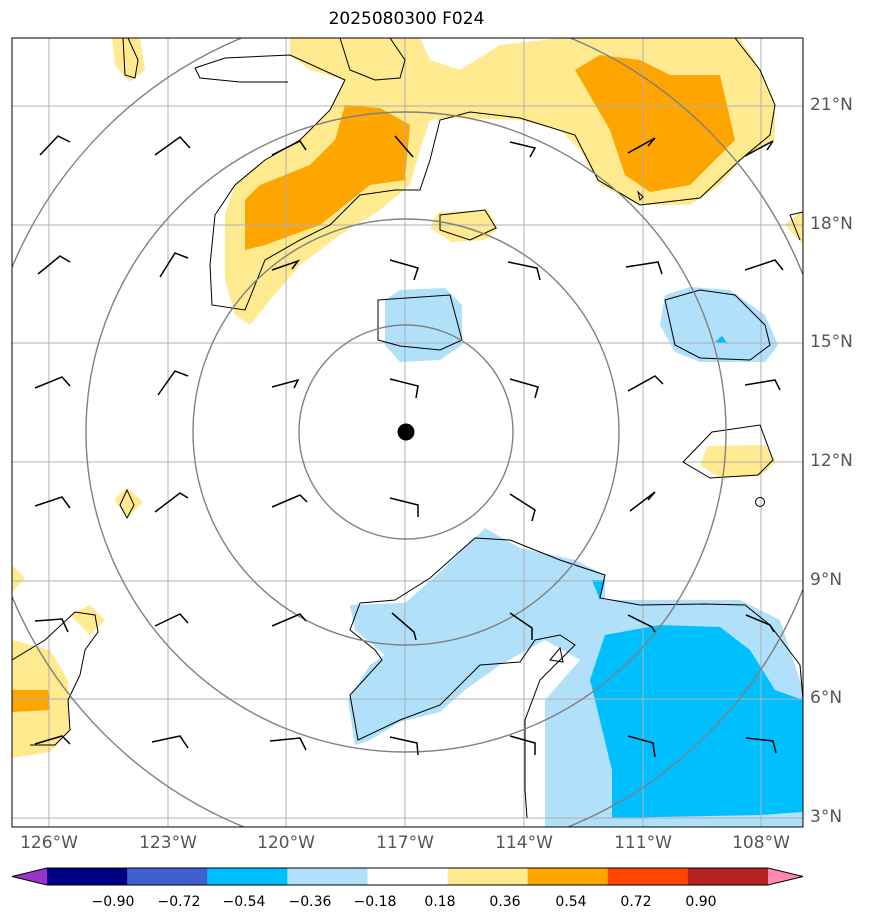  Describe the element at coordinates (643, 843) in the screenshot. I see `lon-label: 111°W` at that location.